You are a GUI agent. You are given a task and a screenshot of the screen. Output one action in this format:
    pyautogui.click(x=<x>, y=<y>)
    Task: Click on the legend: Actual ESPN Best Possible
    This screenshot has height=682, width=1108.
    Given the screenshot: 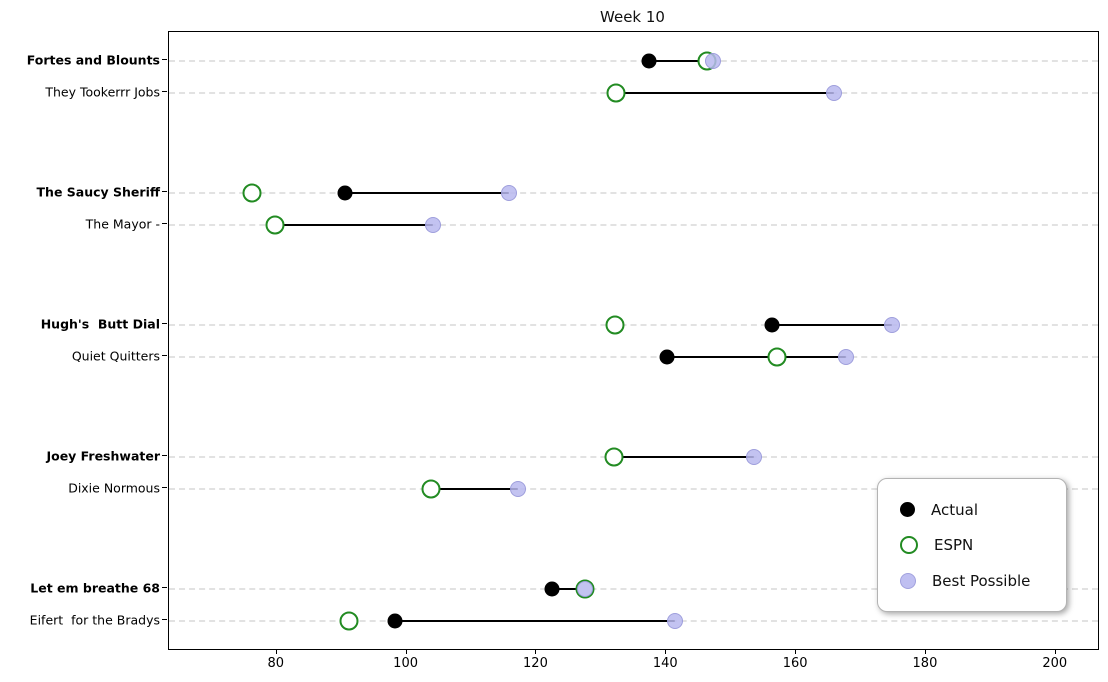 What is the action you would take?
    pyautogui.click(x=972, y=545)
    